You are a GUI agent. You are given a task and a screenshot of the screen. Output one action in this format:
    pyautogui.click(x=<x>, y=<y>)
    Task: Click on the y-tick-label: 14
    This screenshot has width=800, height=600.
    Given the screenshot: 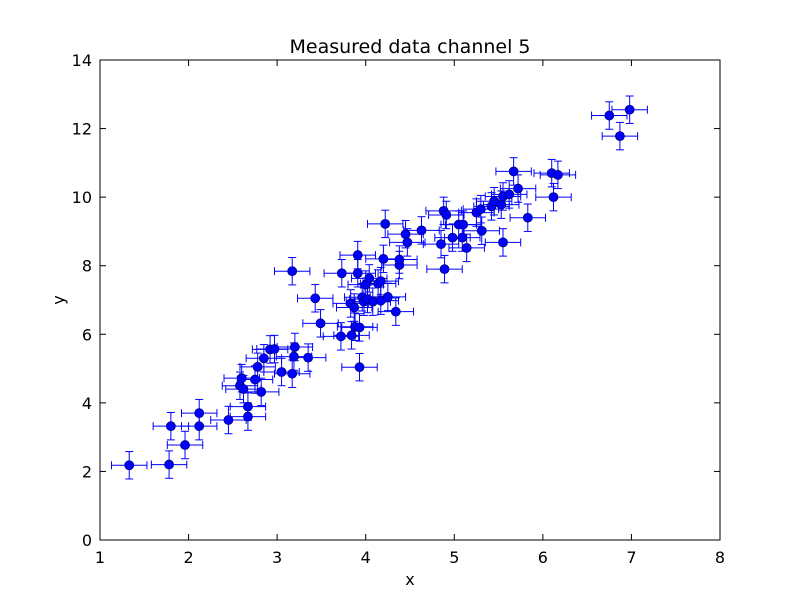 What is the action you would take?
    pyautogui.click(x=82, y=60)
    